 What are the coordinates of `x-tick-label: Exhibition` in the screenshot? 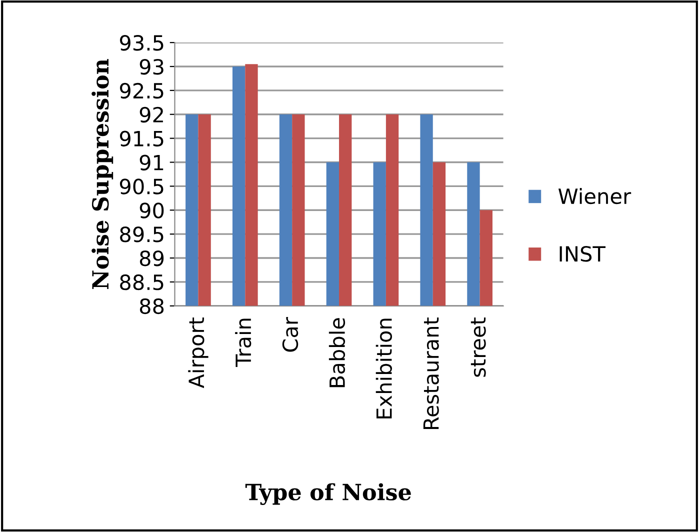 It's located at (384, 368).